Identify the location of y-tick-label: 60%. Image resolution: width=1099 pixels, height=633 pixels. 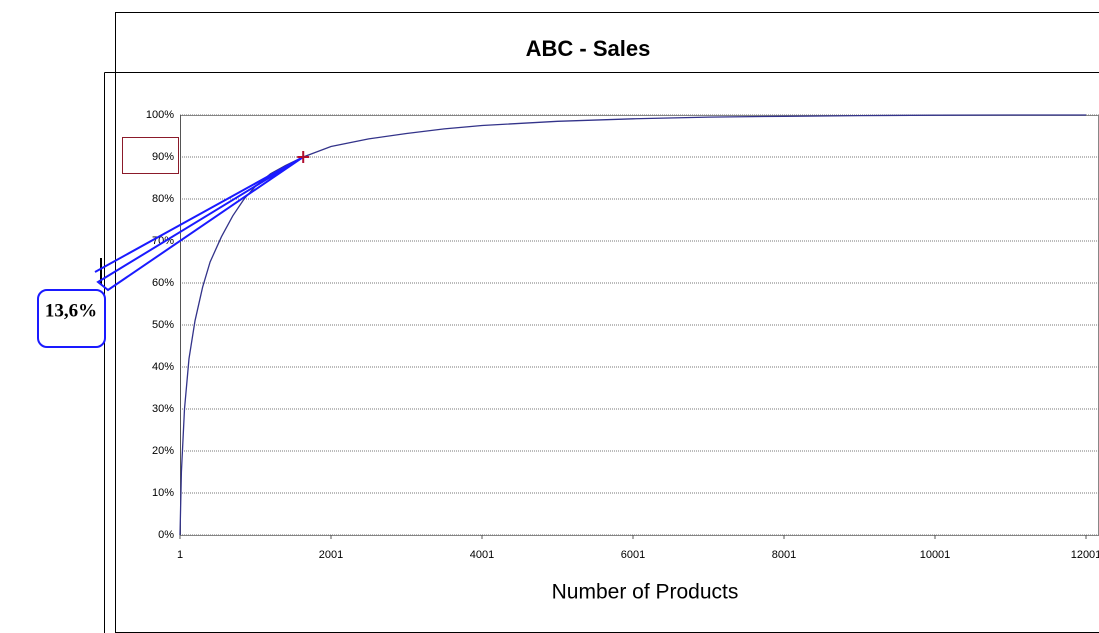
(163, 283).